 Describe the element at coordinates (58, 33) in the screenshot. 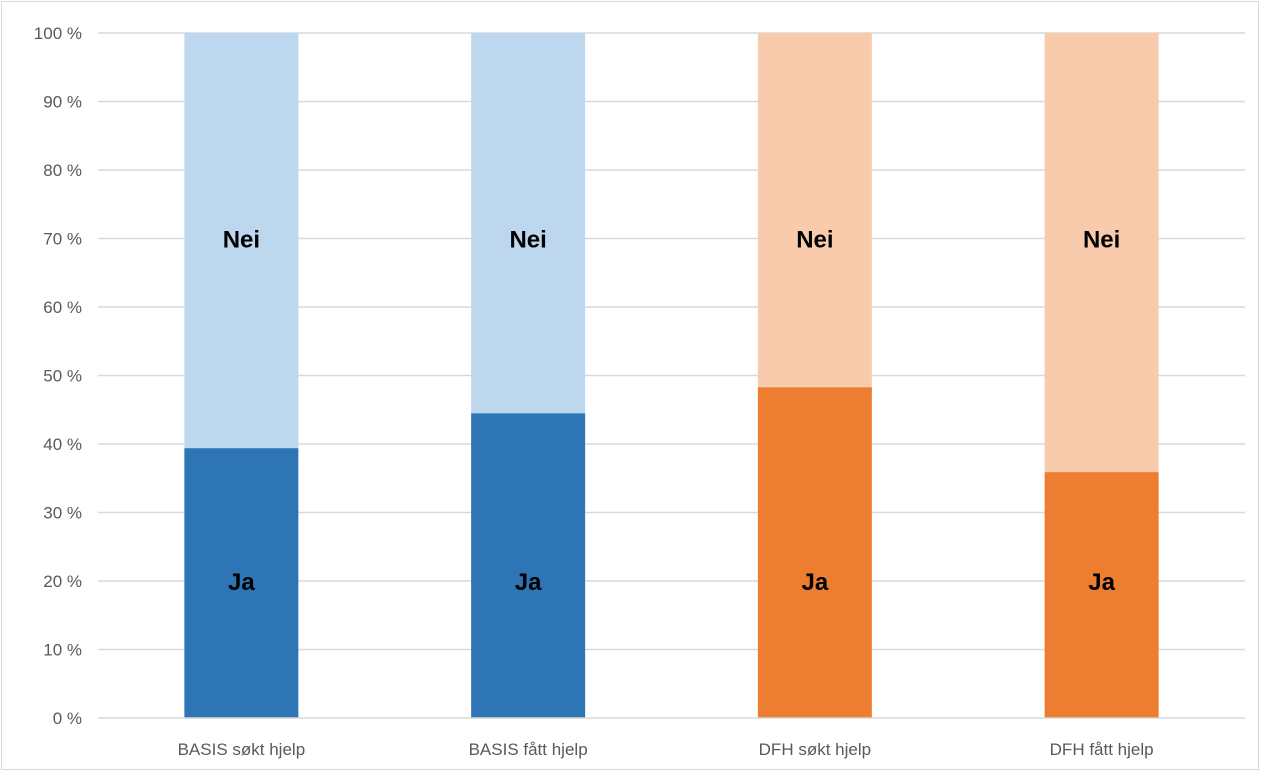

I see `y-tick-label: 100 %` at that location.